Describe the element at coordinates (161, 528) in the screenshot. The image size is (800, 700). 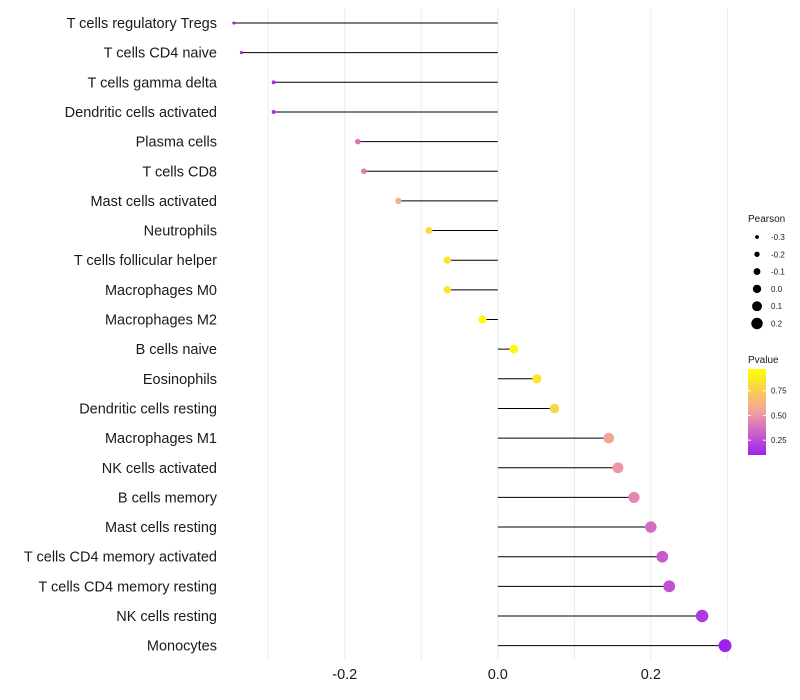
I see `category-label: Mast cells resting` at that location.